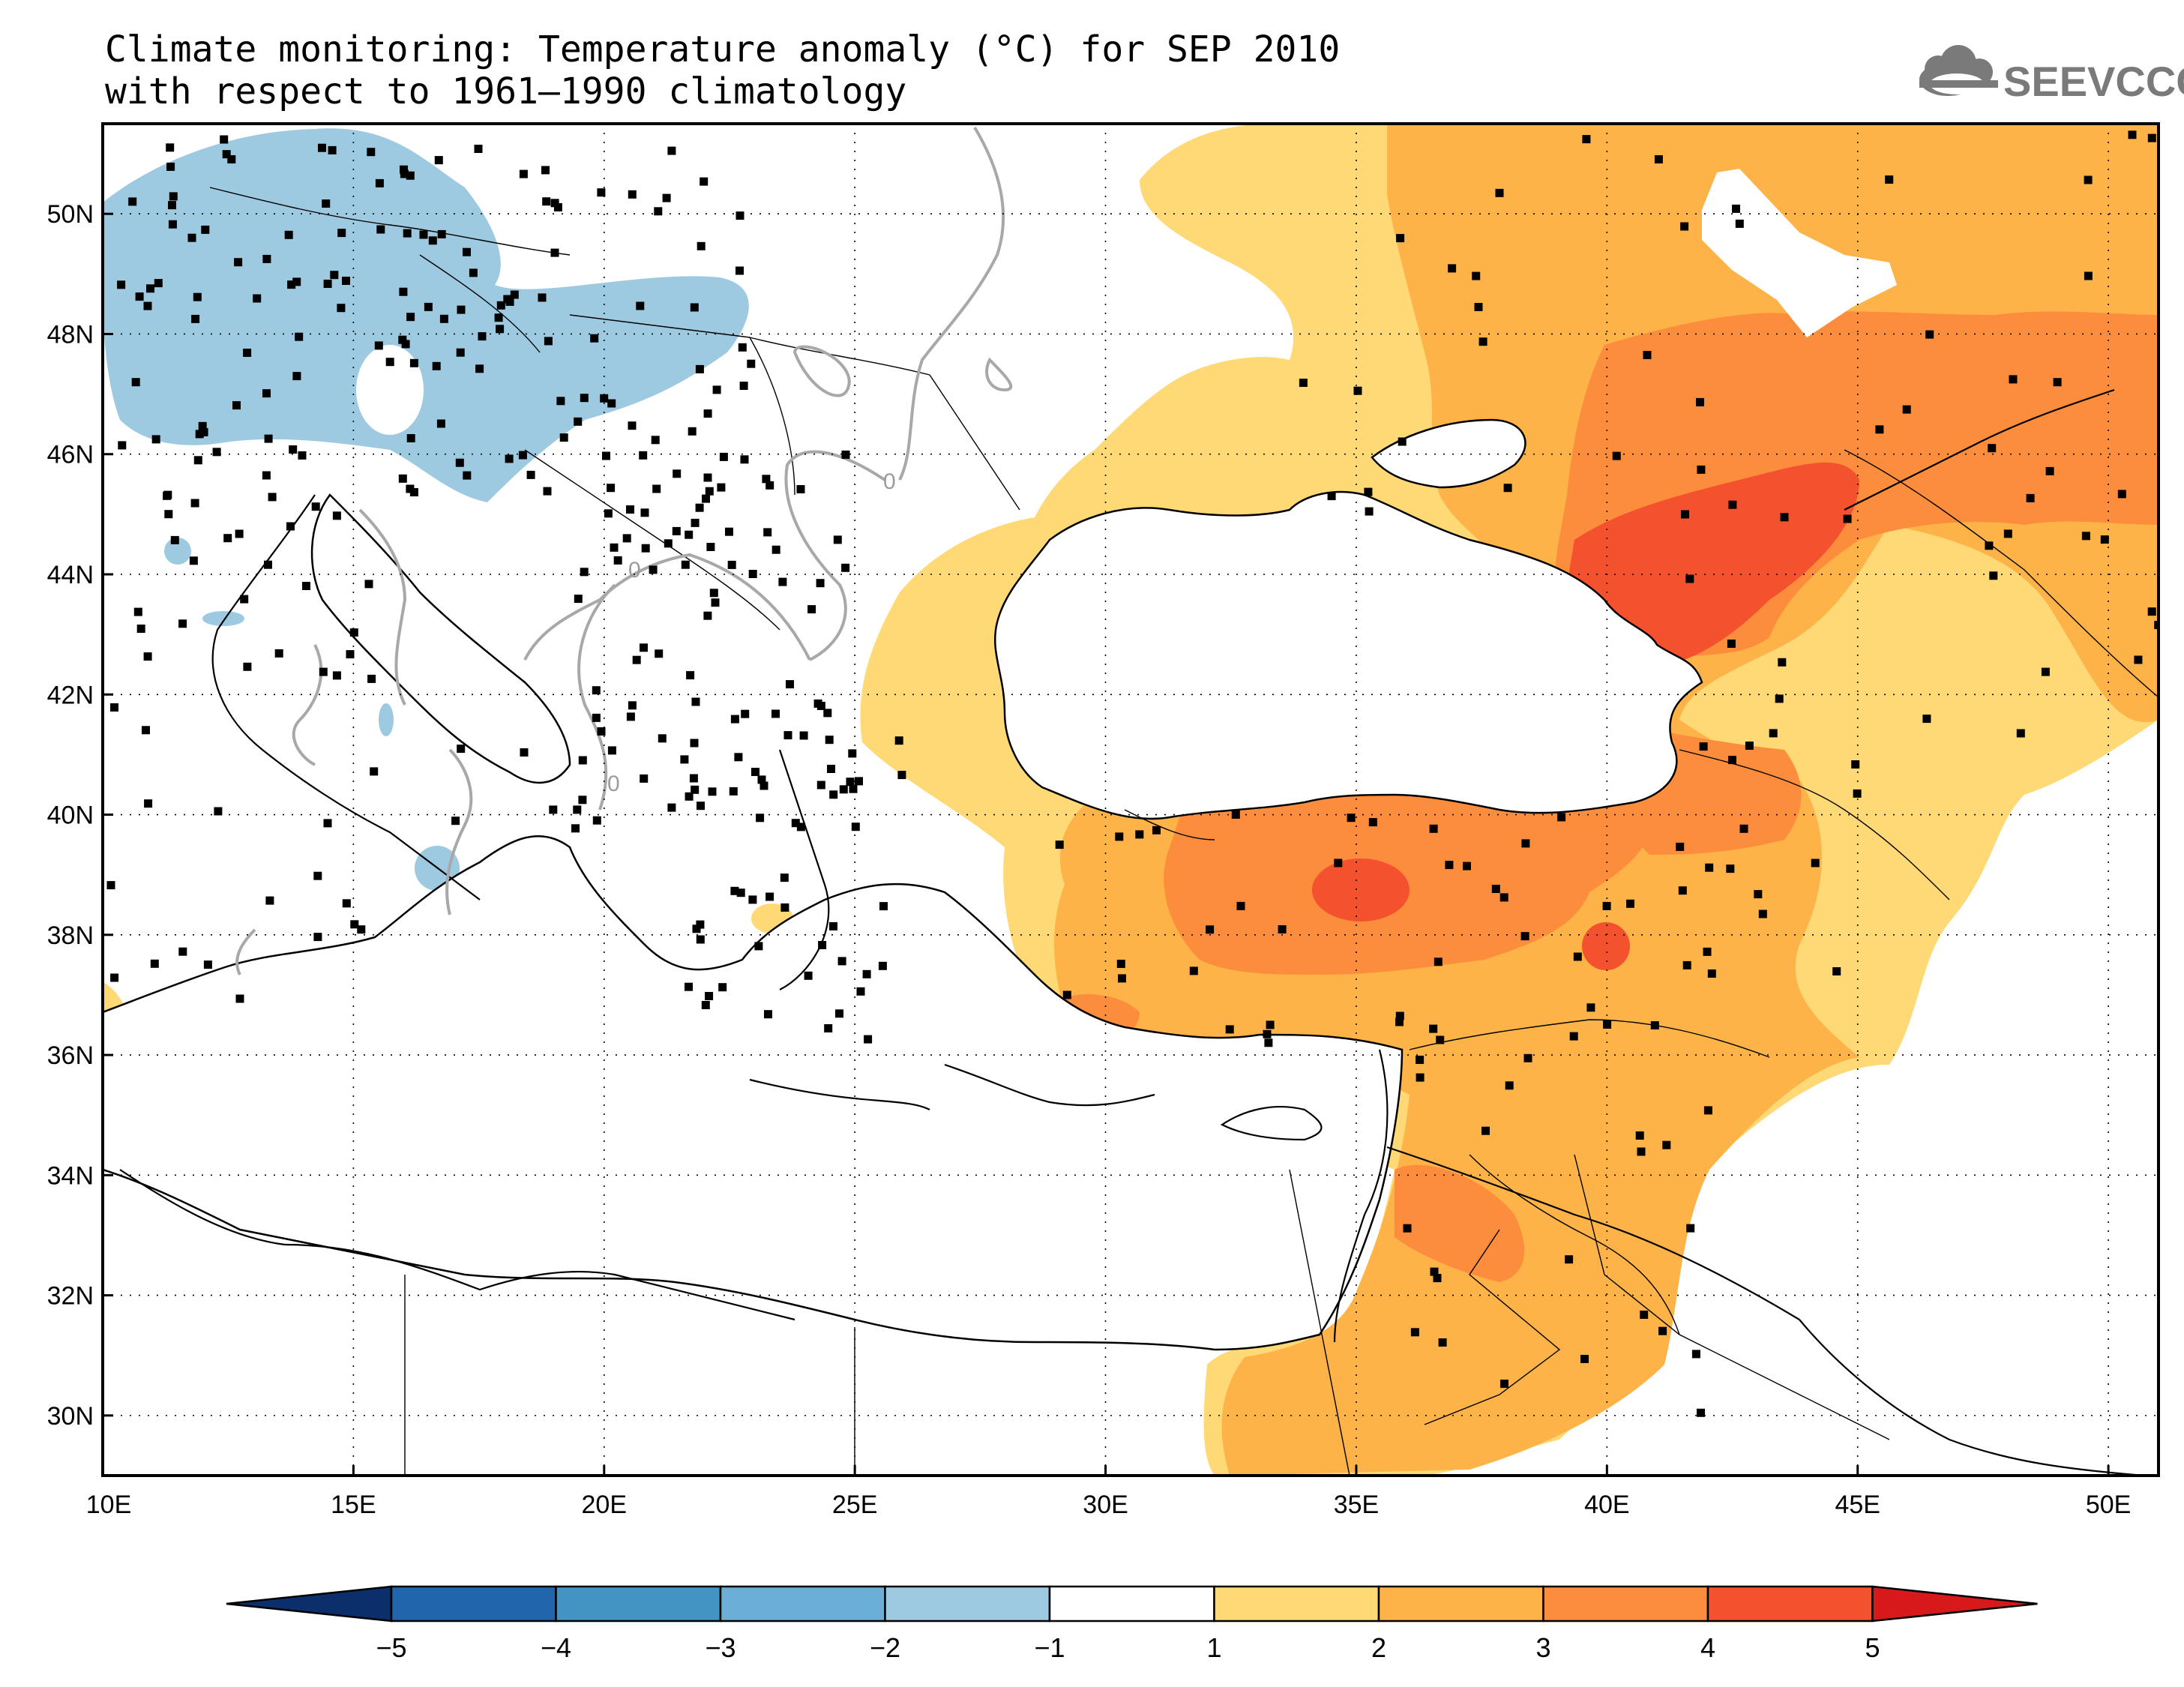 Image resolution: width=2184 pixels, height=1687 pixels. I want to click on longitude-label: 20E, so click(605, 1505).